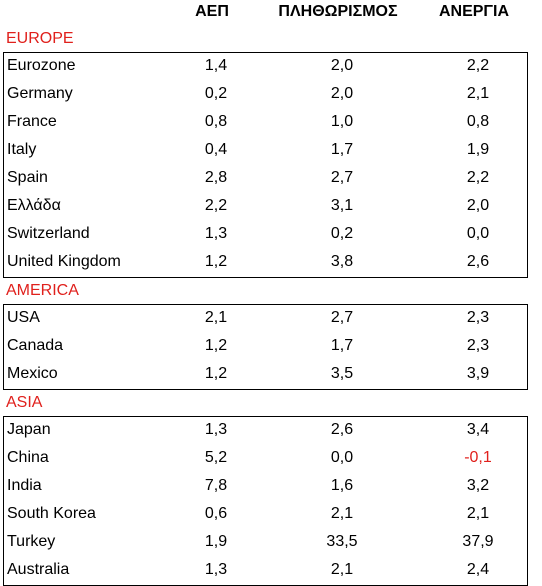  Describe the element at coordinates (27, 177) in the screenshot. I see `country-name: Spain` at that location.